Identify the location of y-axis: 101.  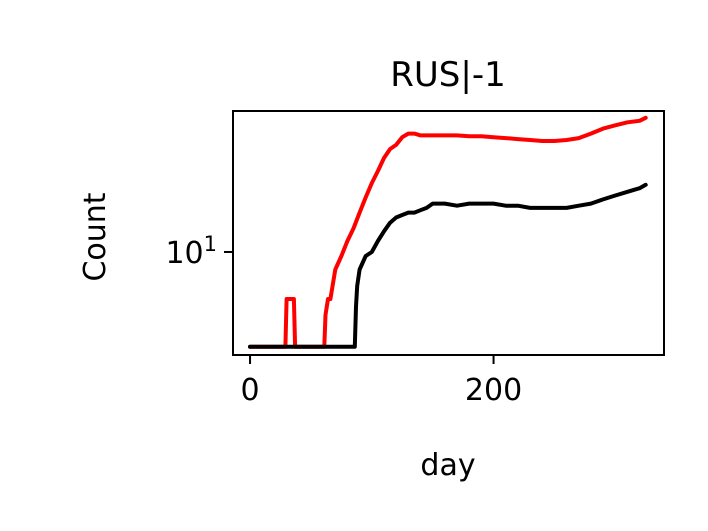
(199, 251).